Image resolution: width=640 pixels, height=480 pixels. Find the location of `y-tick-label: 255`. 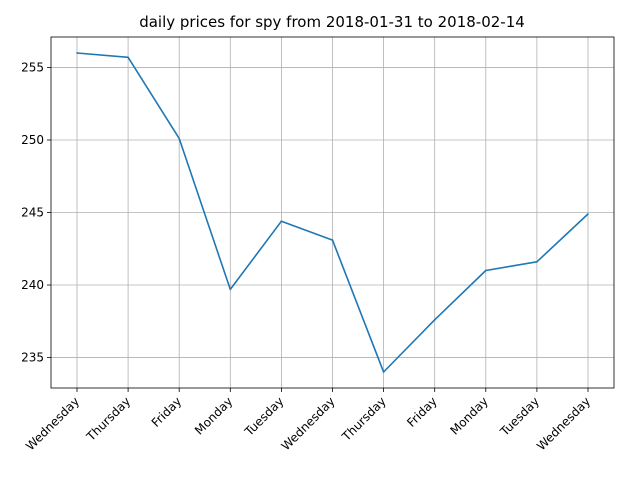

y-tick-label: 255 is located at coordinates (32, 67).